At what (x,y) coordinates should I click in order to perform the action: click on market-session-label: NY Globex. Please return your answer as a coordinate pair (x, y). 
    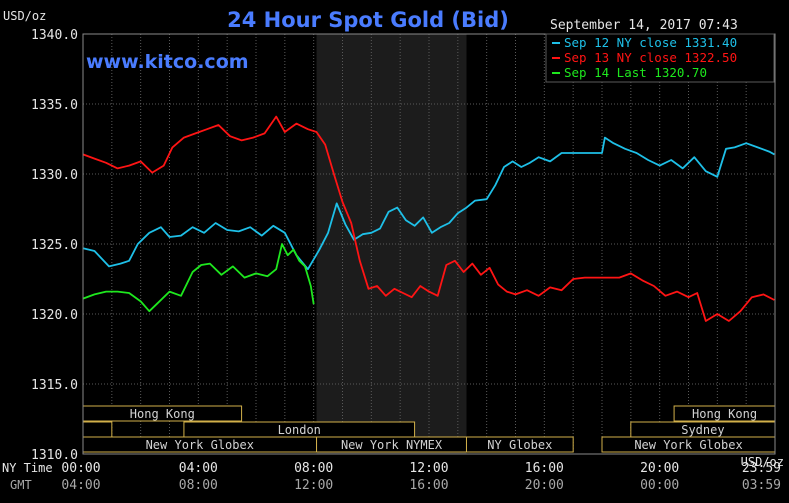
    Looking at the image, I should click on (519, 445).